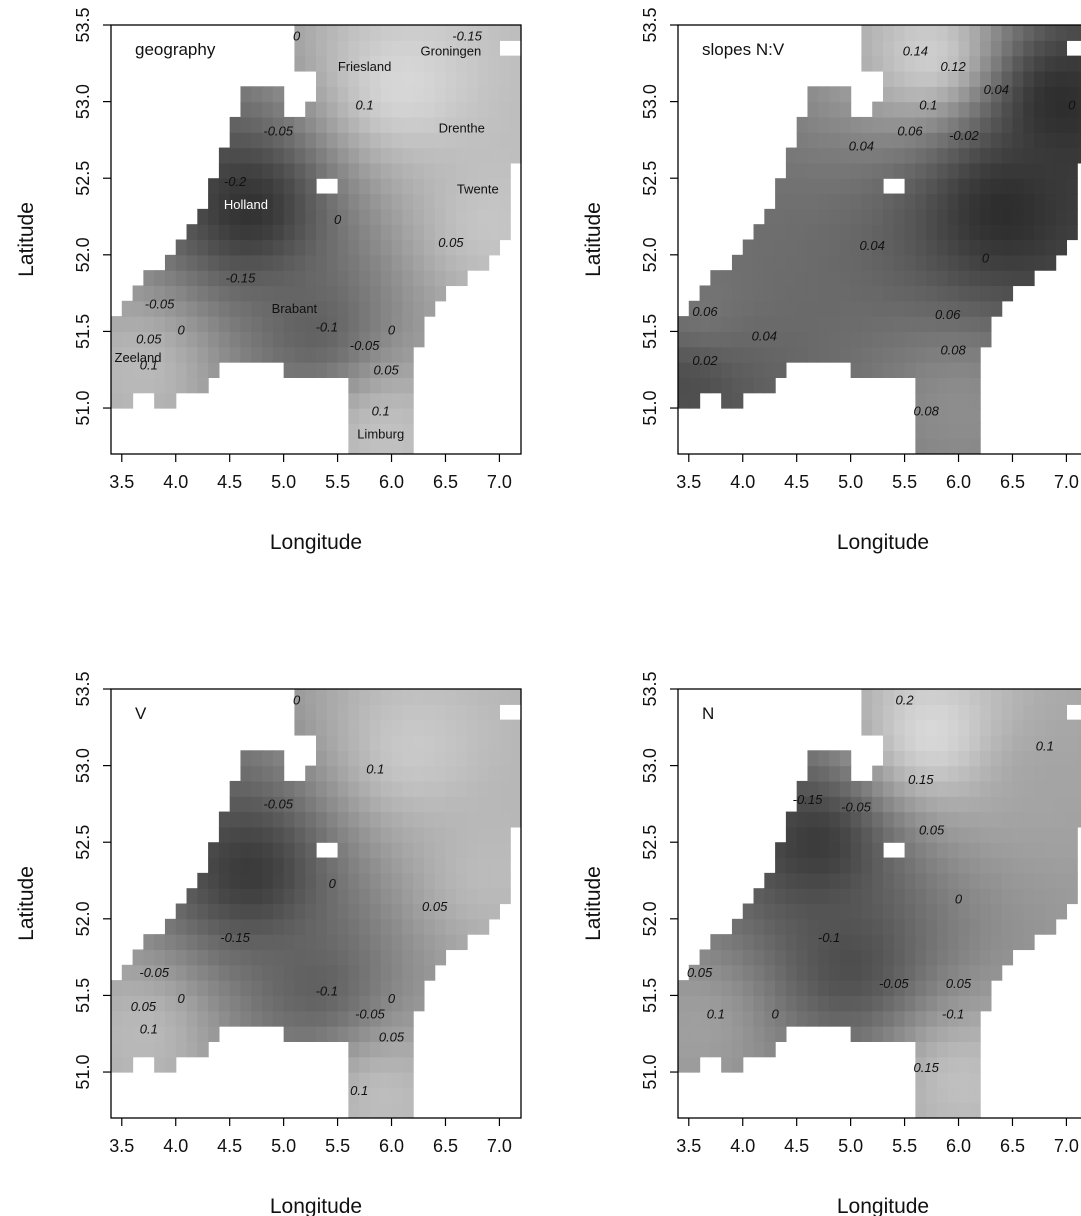 The width and height of the screenshot is (1081, 1216). What do you see at coordinates (229, 1146) in the screenshot?
I see `x-tick-label: 4.5` at bounding box center [229, 1146].